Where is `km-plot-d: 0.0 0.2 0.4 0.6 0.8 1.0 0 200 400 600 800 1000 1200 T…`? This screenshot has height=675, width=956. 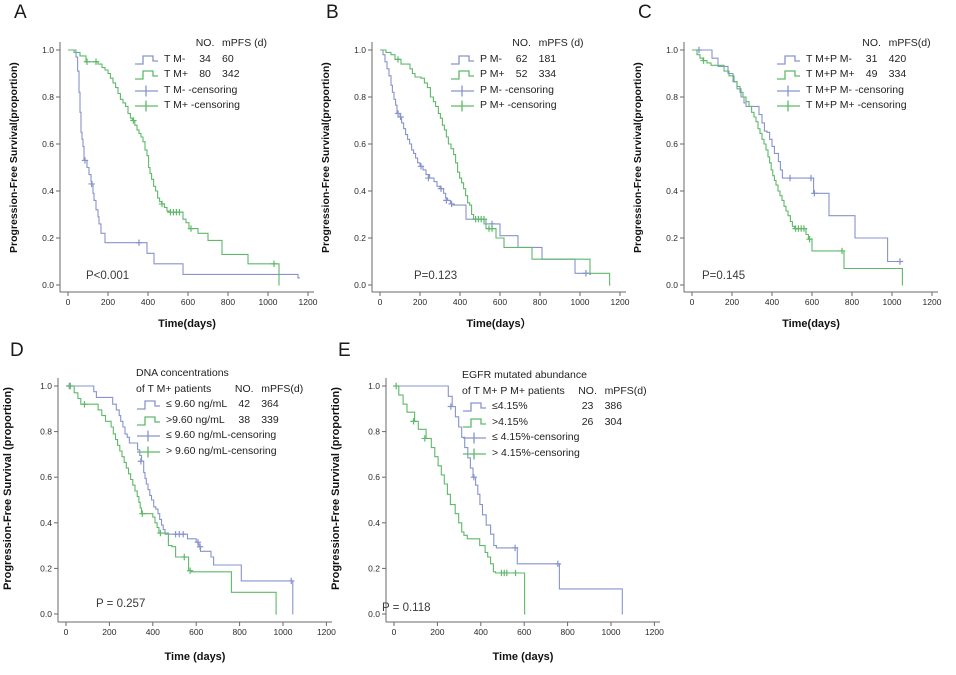
km-plot-d: 0.0 0.2 0.4 0.6 0.8 1.0 0 200 400 600 800 1000 1200 T… is located at coordinates (188, 520).